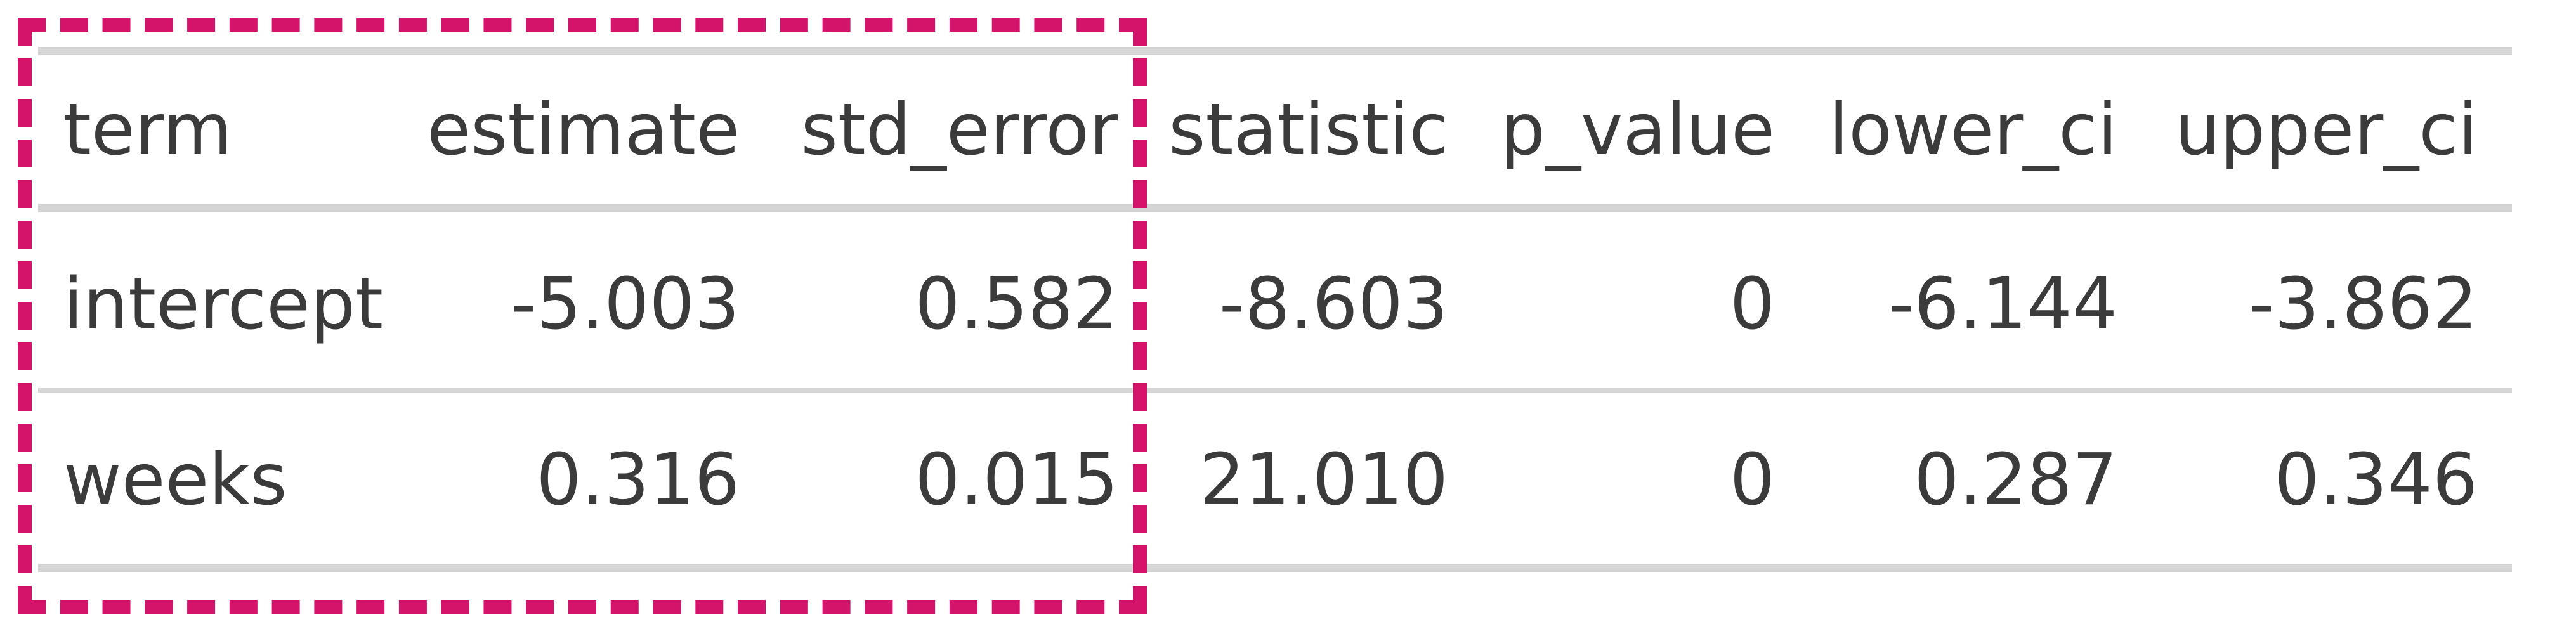 The width and height of the screenshot is (2576, 624). What do you see at coordinates (147, 130) in the screenshot?
I see `col-header-term: term` at bounding box center [147, 130].